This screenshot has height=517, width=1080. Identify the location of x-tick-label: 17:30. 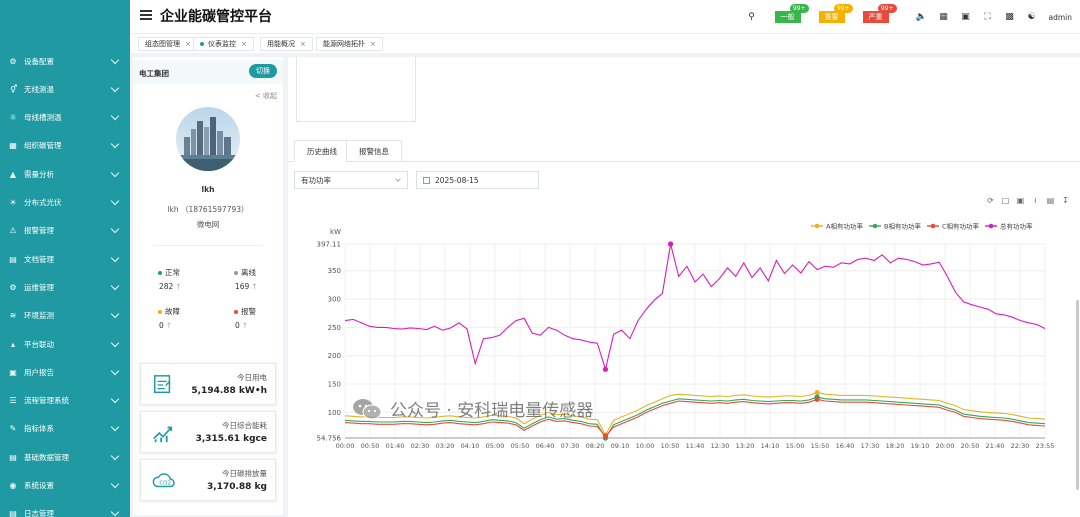
(870, 446).